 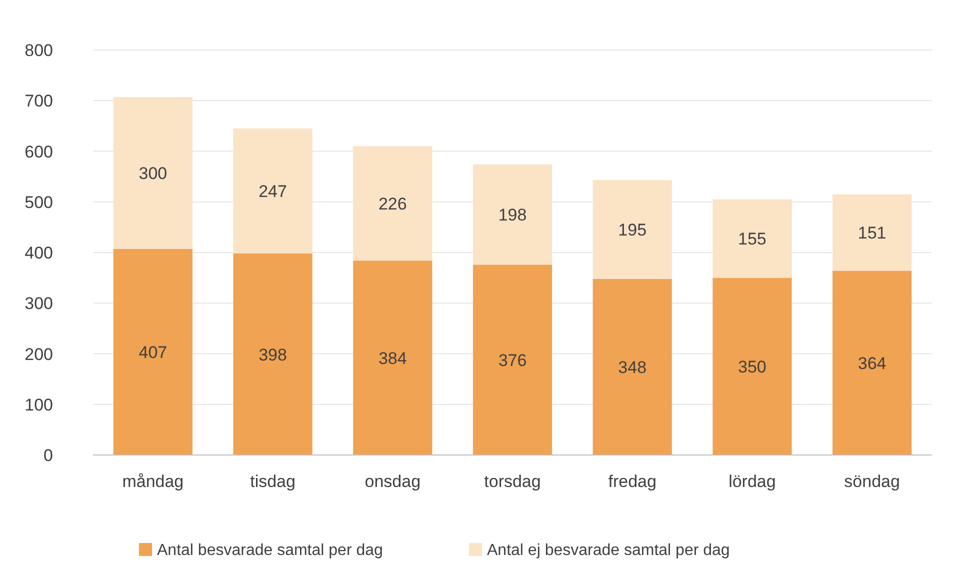 What do you see at coordinates (608, 550) in the screenshot?
I see `legend-label: Antal ej besvarade samtal per dag` at bounding box center [608, 550].